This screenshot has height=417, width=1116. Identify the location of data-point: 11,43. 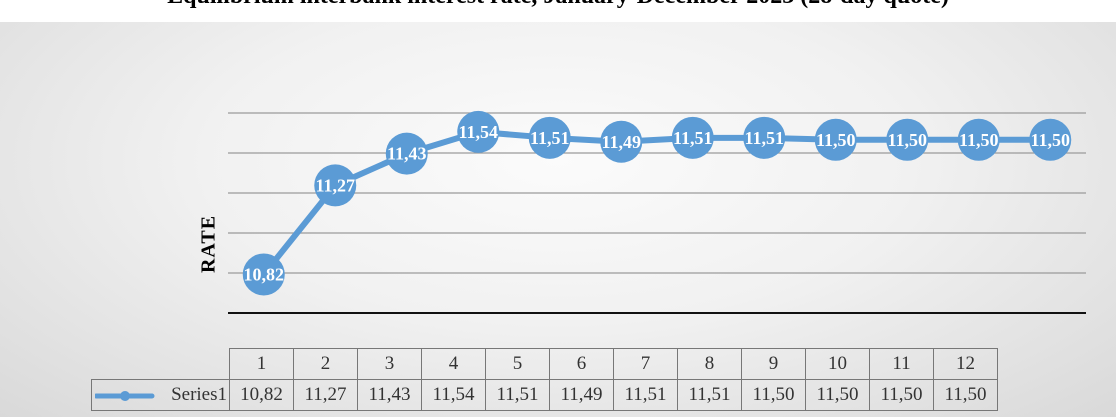
(406, 153).